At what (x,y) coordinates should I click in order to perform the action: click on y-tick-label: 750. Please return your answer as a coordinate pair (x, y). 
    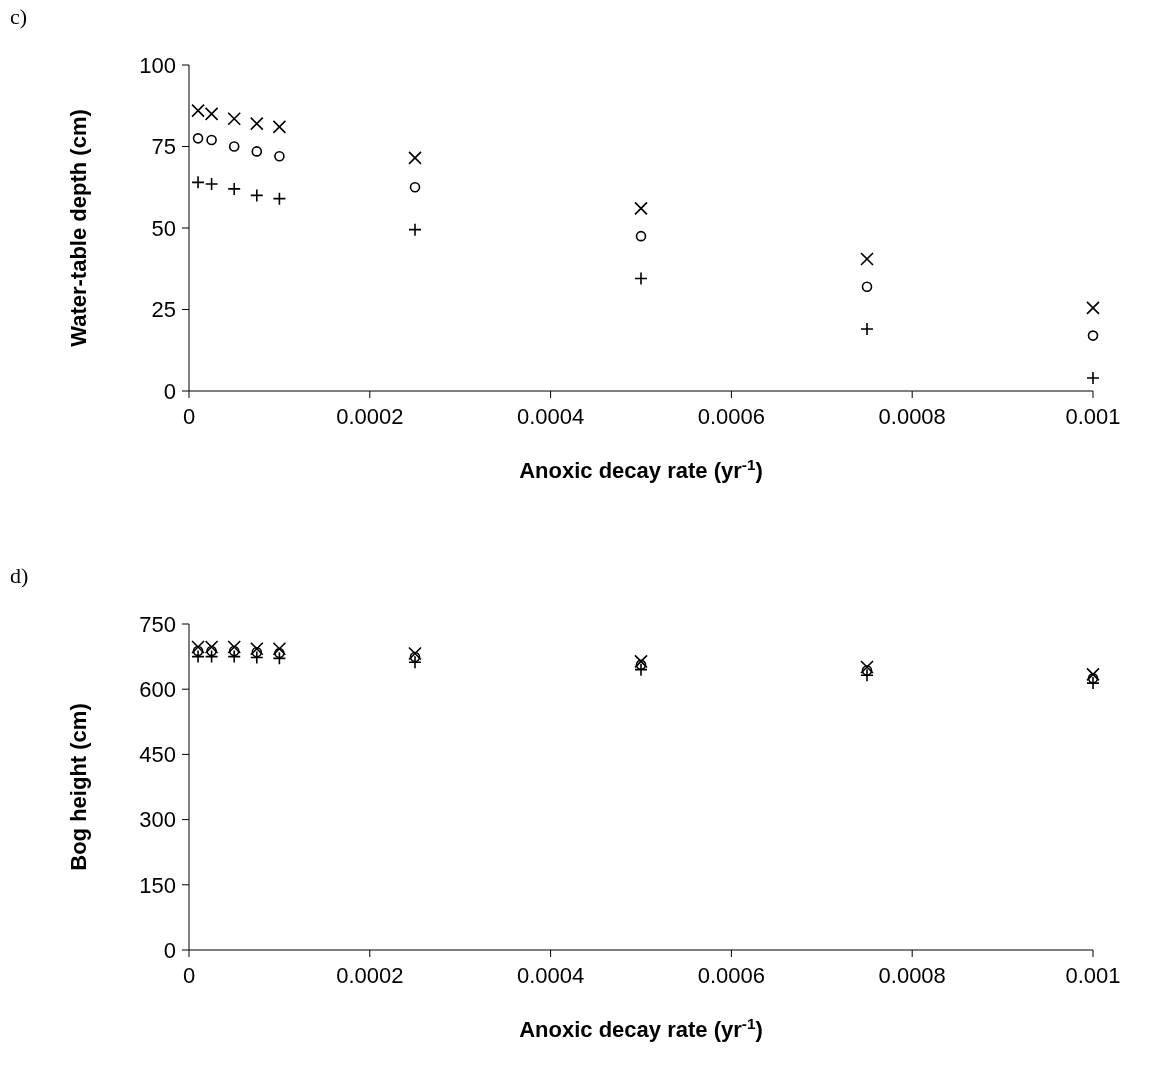
    Looking at the image, I should click on (157, 624).